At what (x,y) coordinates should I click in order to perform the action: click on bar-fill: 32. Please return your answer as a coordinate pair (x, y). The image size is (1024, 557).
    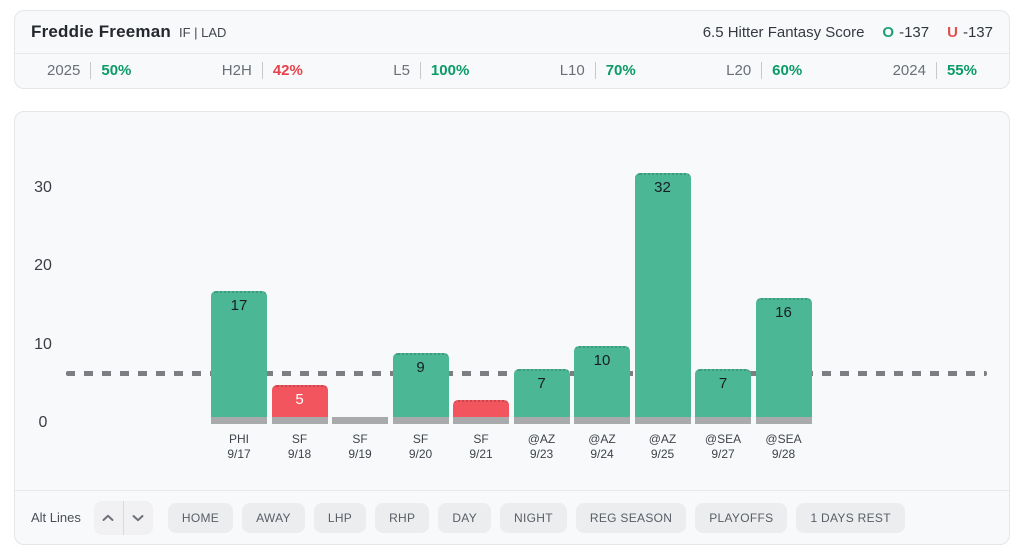
    Looking at the image, I should click on (662, 294).